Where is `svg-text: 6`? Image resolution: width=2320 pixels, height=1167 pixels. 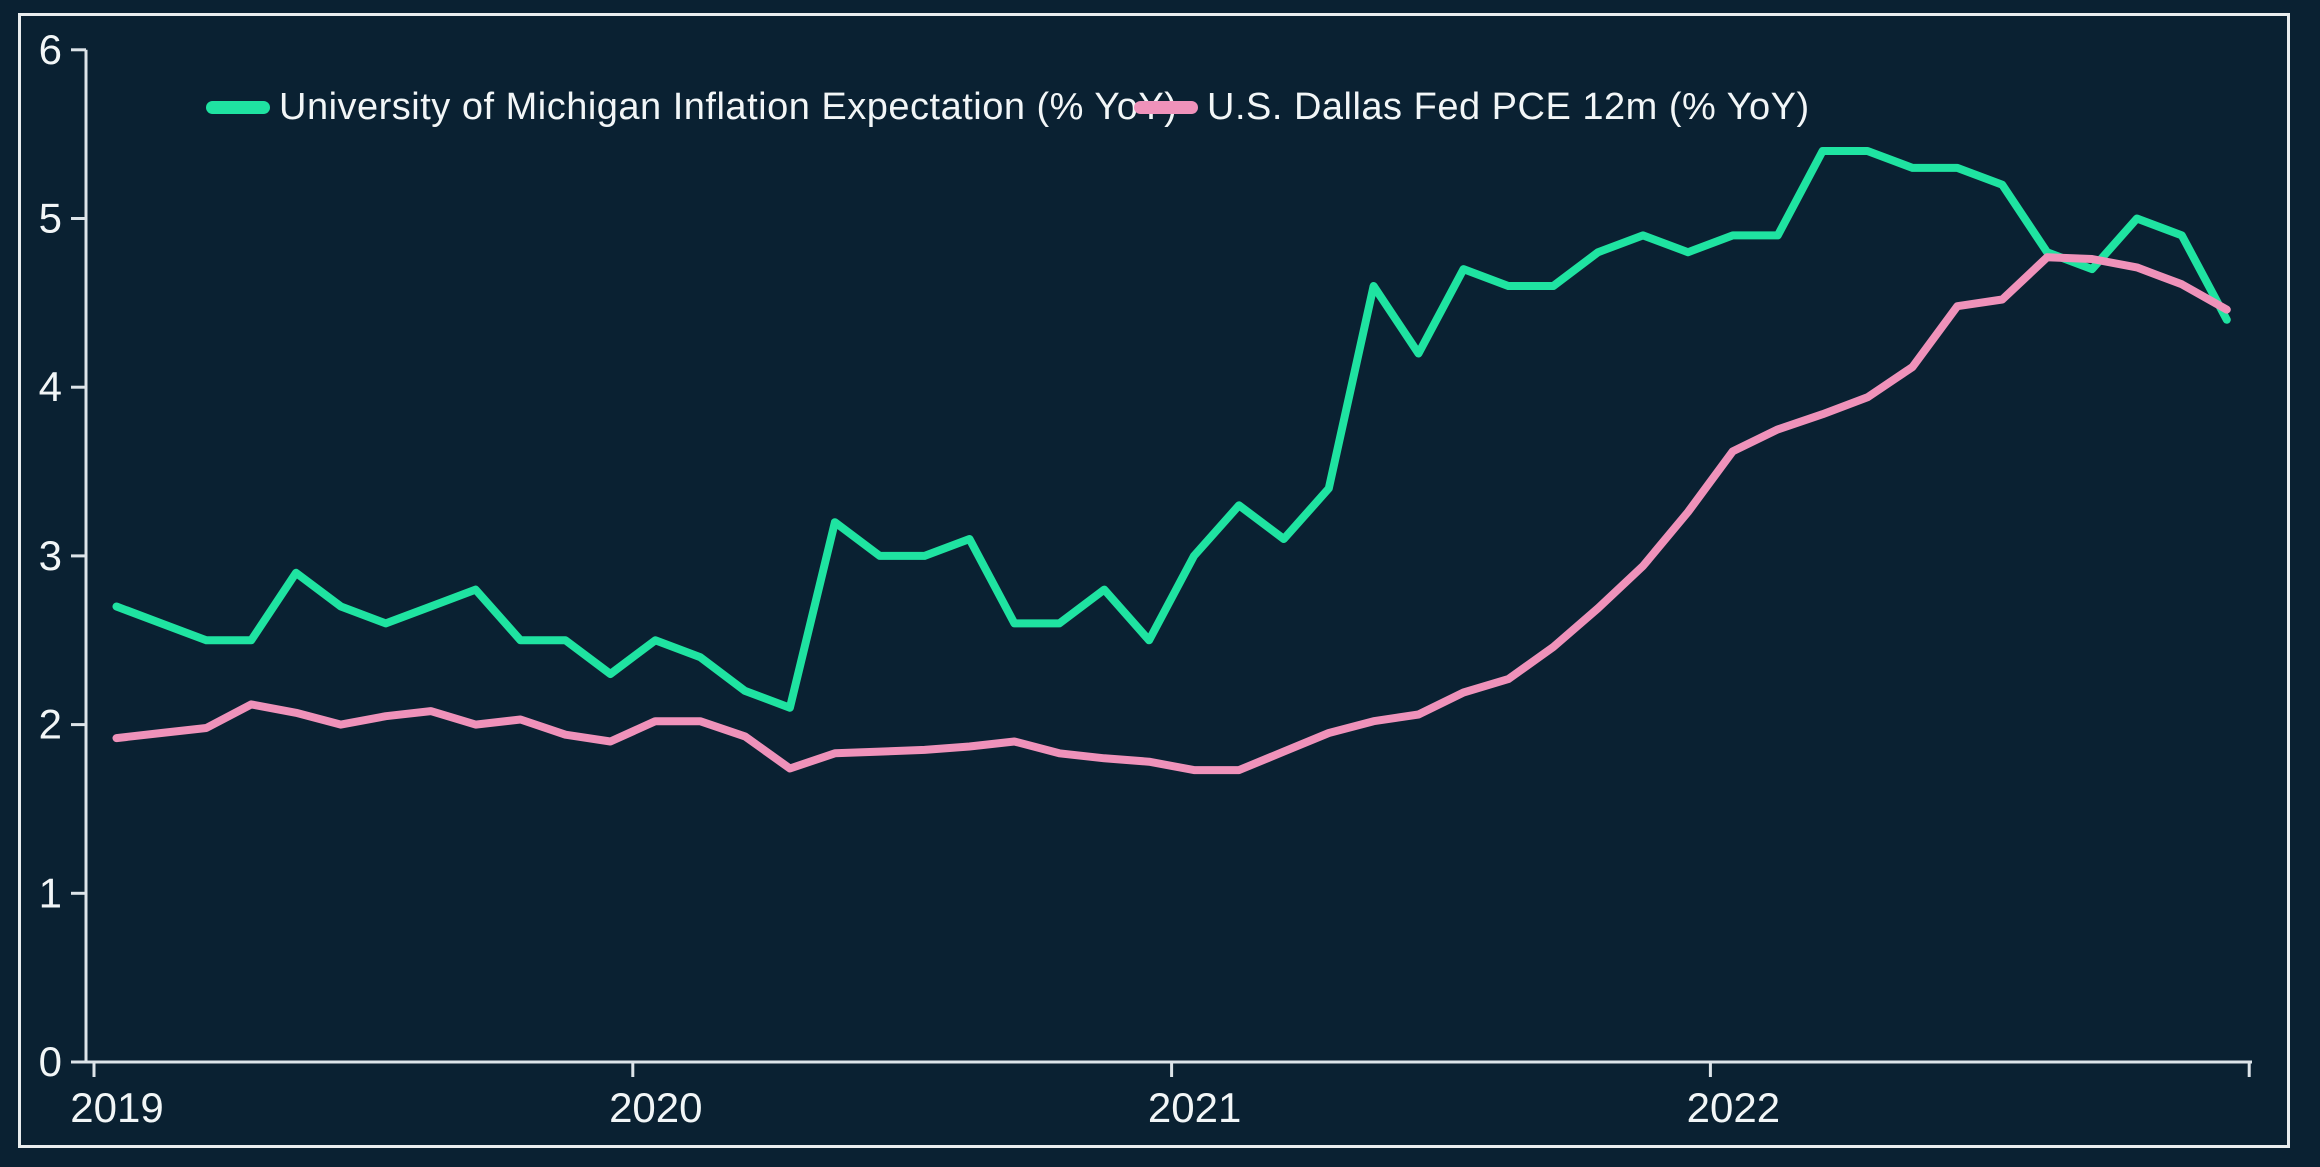 svg-text: 6 is located at coordinates (50, 49).